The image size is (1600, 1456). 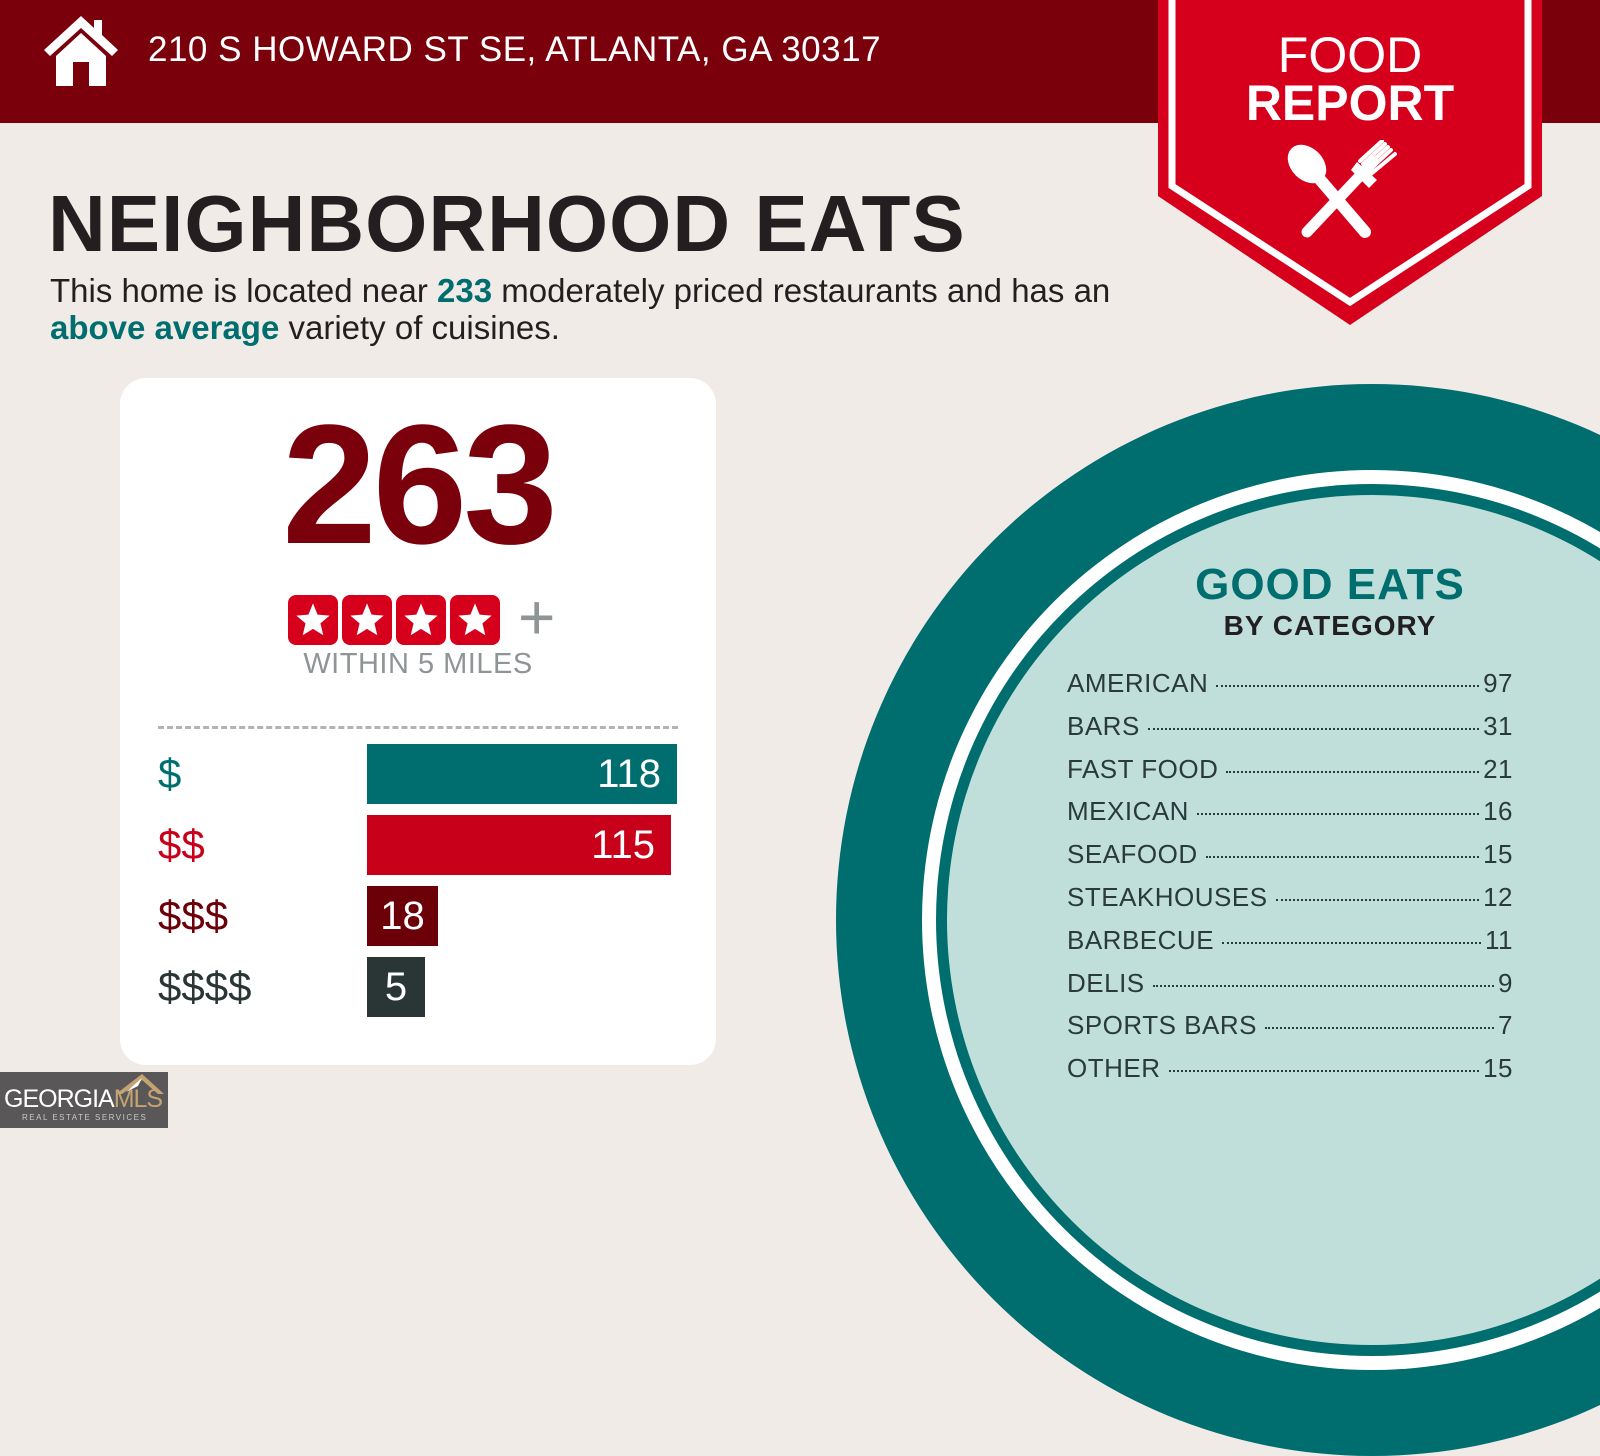 I want to click on category-count: 9, so click(x=1505, y=982).